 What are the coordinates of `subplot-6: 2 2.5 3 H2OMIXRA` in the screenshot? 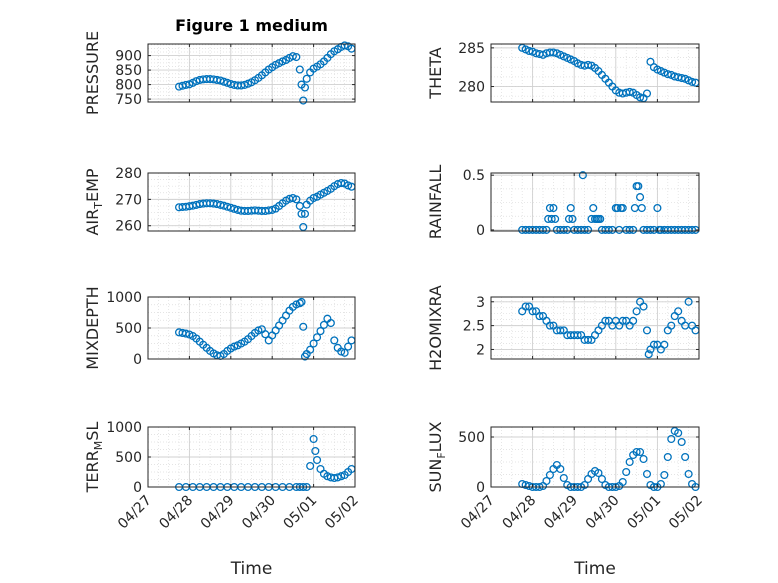 It's located at (563, 328).